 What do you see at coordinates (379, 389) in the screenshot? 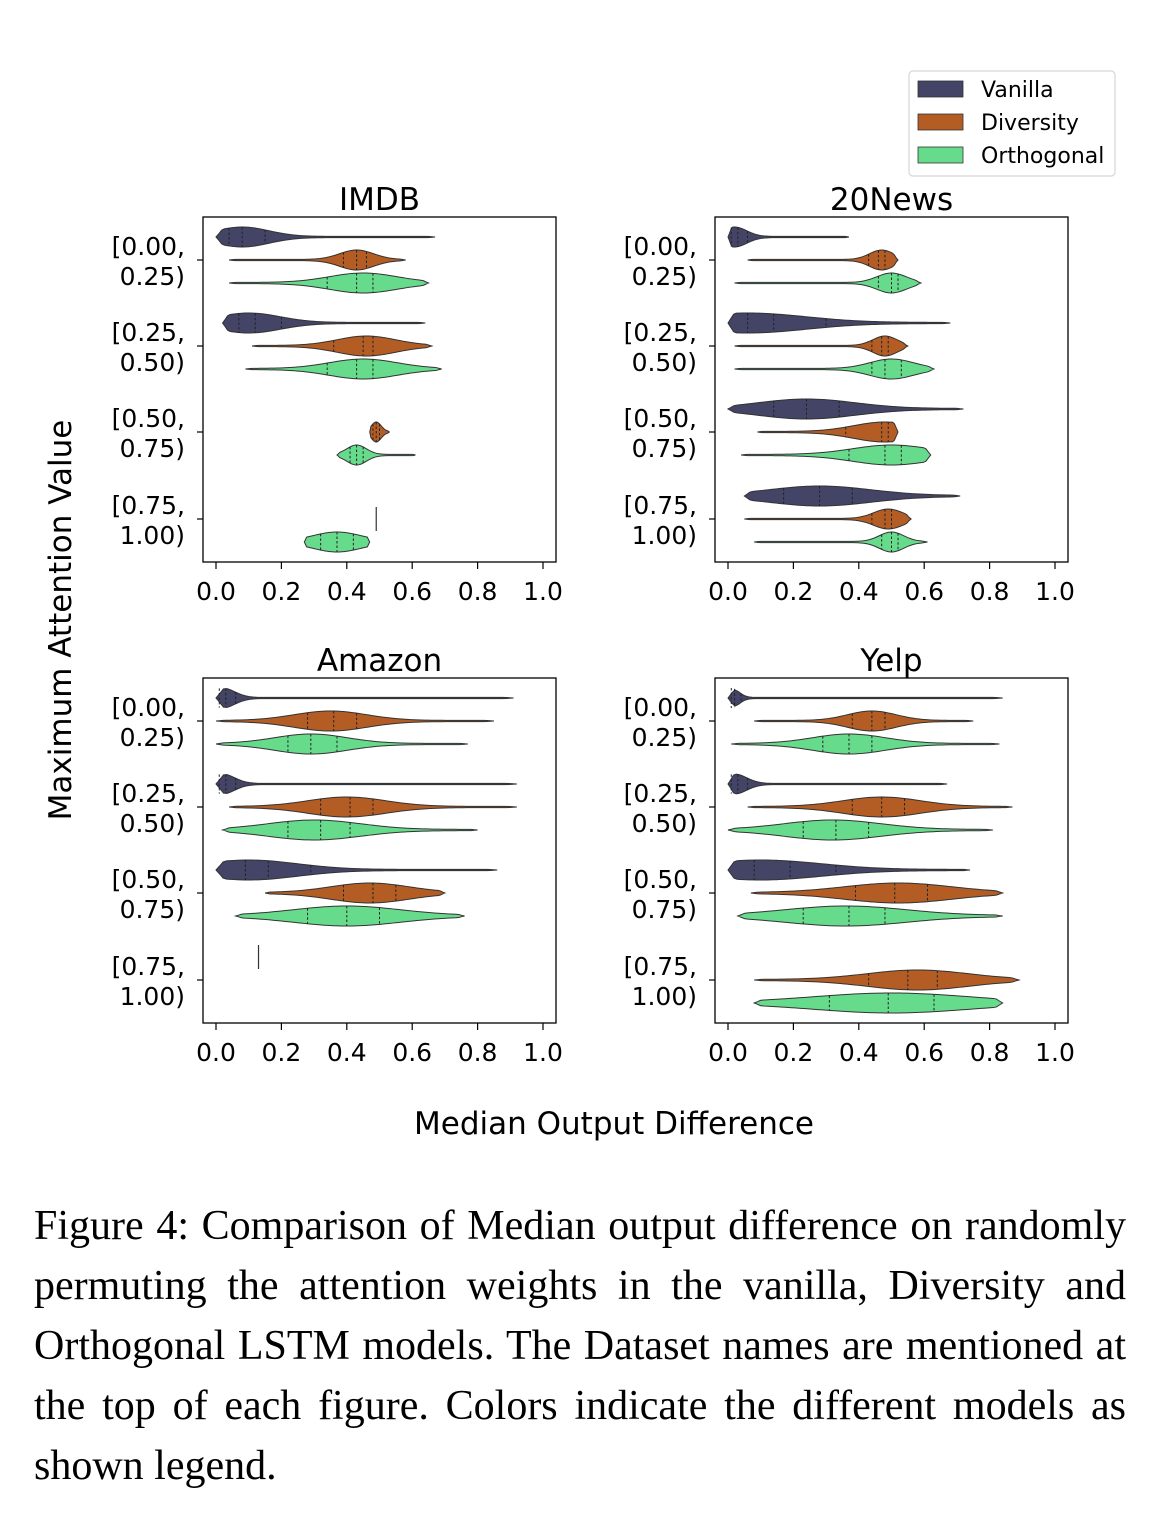
I see `panel-frame-imdb` at bounding box center [379, 389].